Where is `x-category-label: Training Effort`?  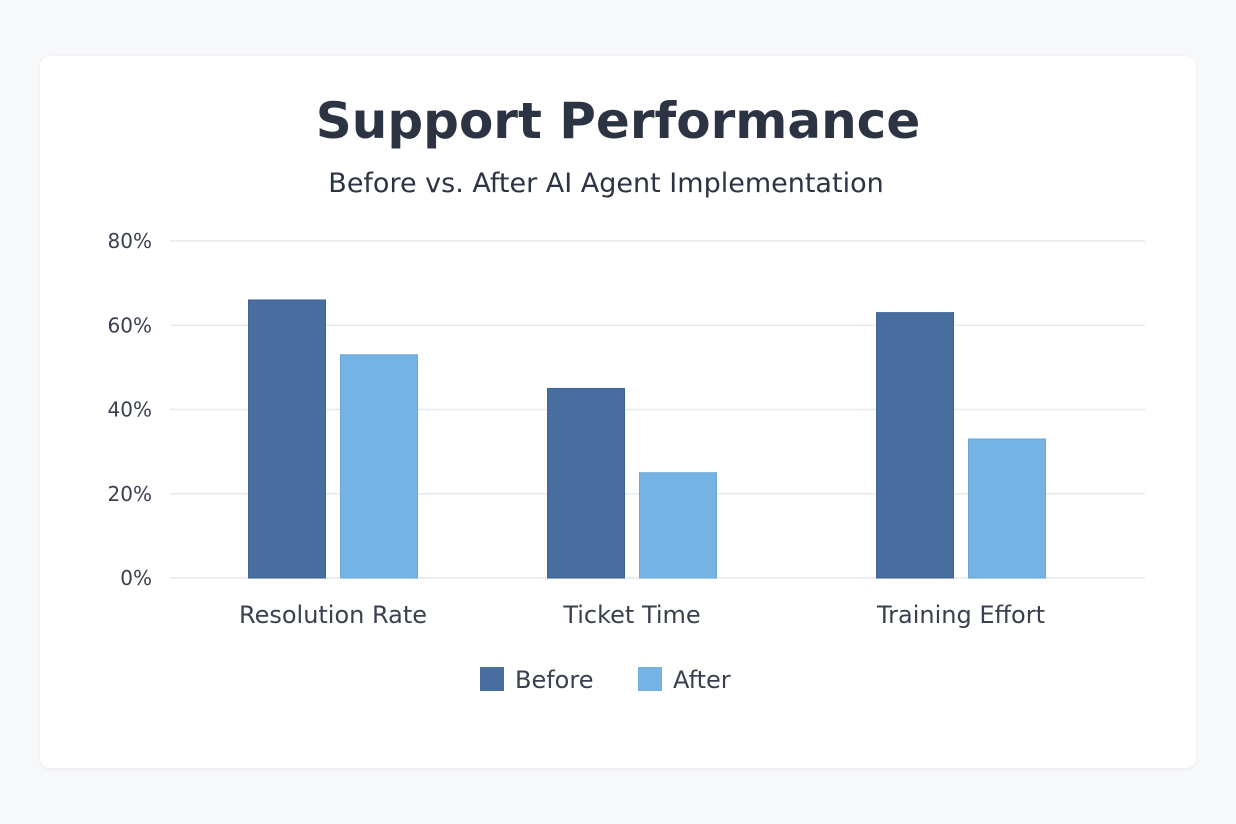
x-category-label: Training Effort is located at coordinates (960, 615).